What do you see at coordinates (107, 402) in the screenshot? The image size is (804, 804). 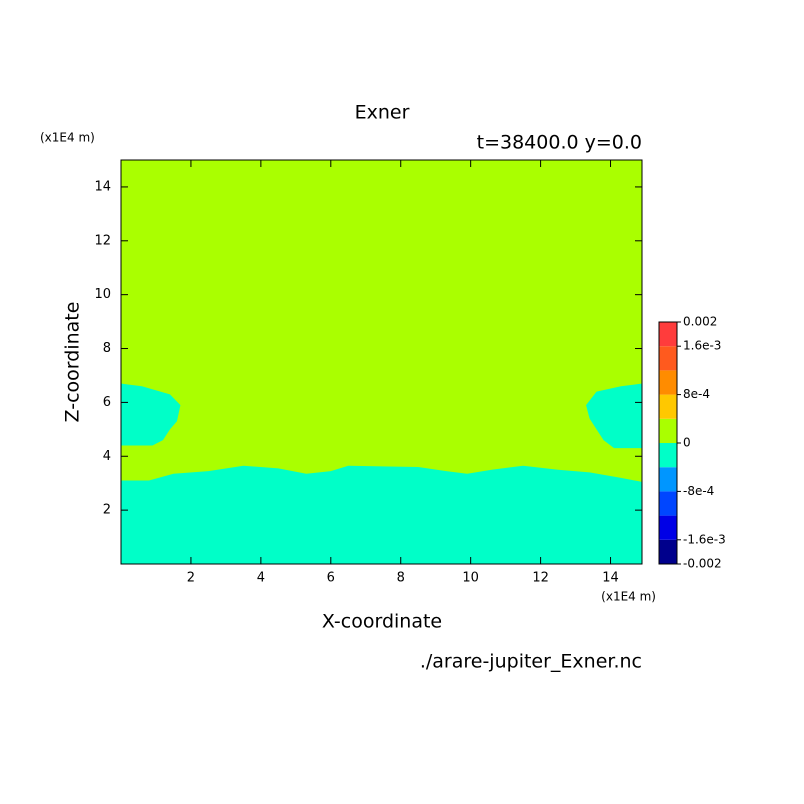 I see `y-tick-label: 6` at bounding box center [107, 402].